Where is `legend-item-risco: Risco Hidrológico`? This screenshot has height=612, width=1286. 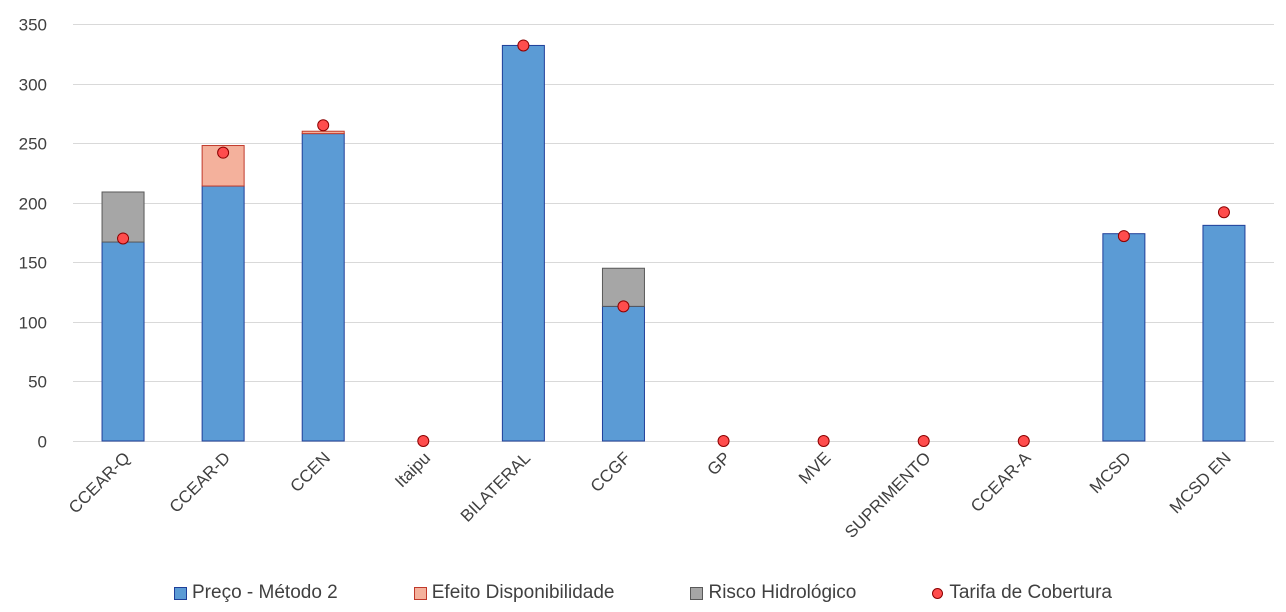 legend-item-risco: Risco Hidrológico is located at coordinates (773, 593).